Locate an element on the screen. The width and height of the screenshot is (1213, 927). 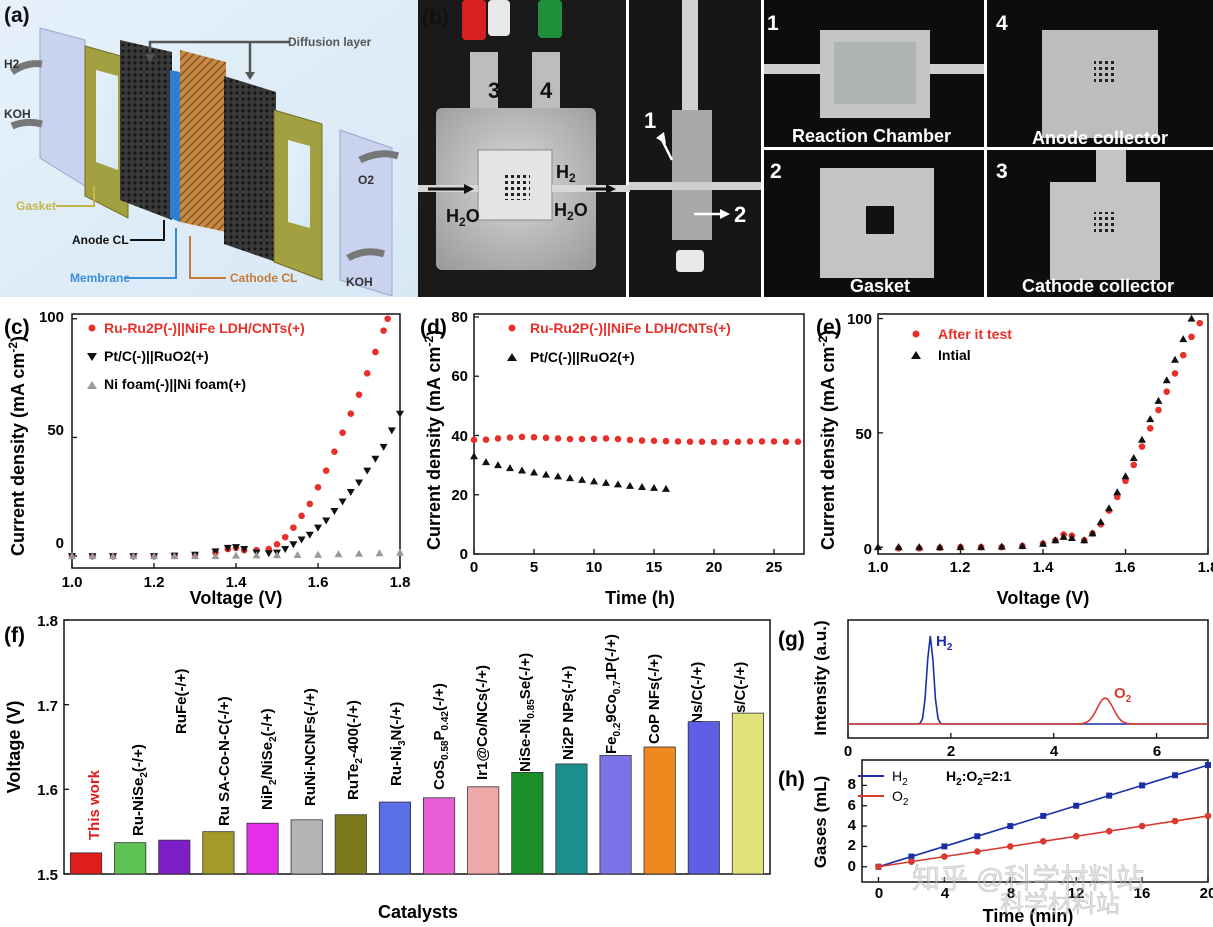
tile-number-3: 3 is located at coordinates (1002, 171).